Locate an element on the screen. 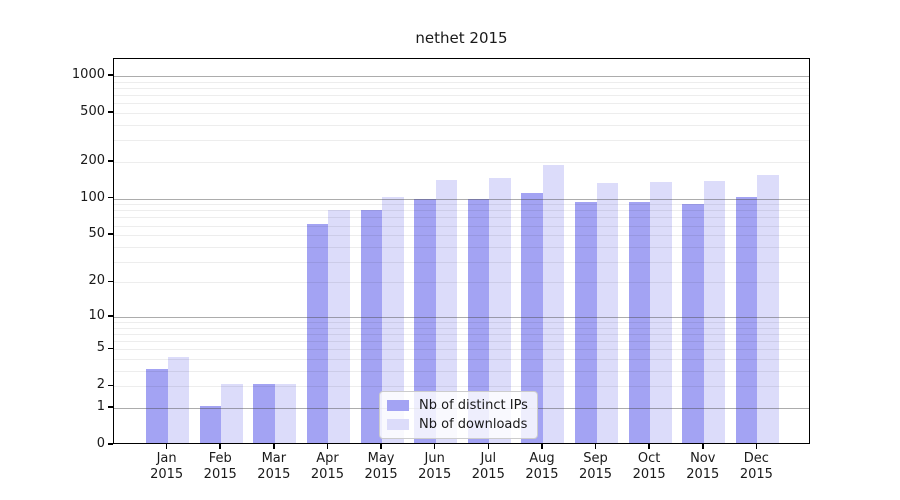  x-tick-label: Mar 2015 is located at coordinates (274, 466).